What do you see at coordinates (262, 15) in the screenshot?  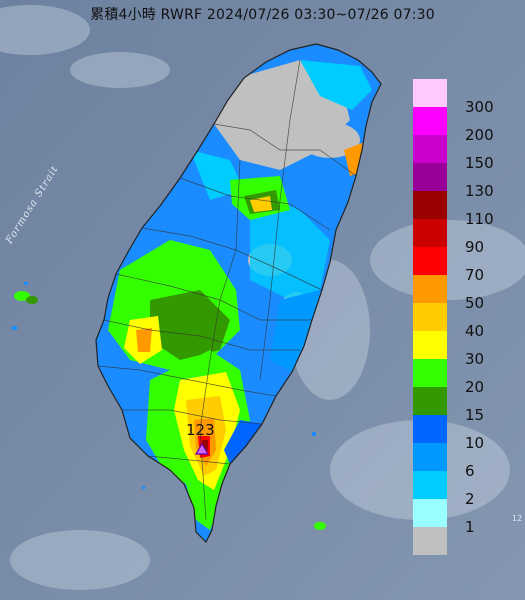 I see `map-title: 累積4小時 RWRF 2024/07/26 03:30~07/26 07:30` at bounding box center [262, 15].